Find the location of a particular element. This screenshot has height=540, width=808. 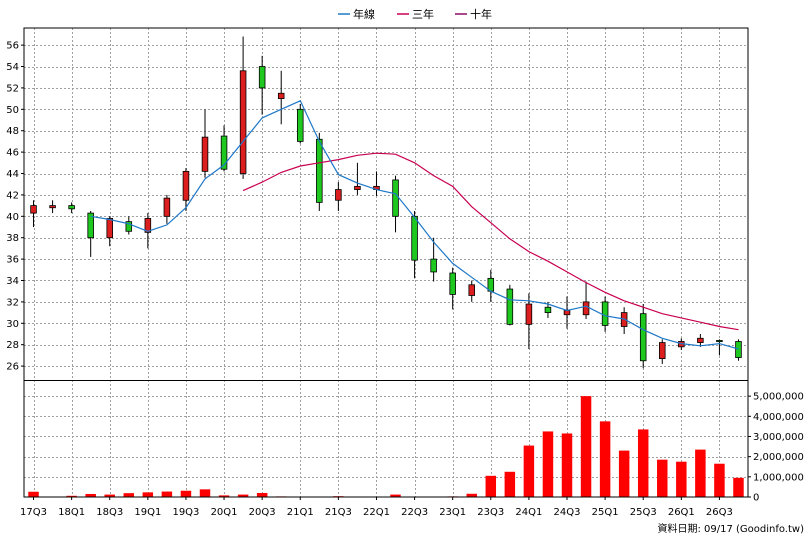

price-tick-label: 40 is located at coordinates (12, 217).